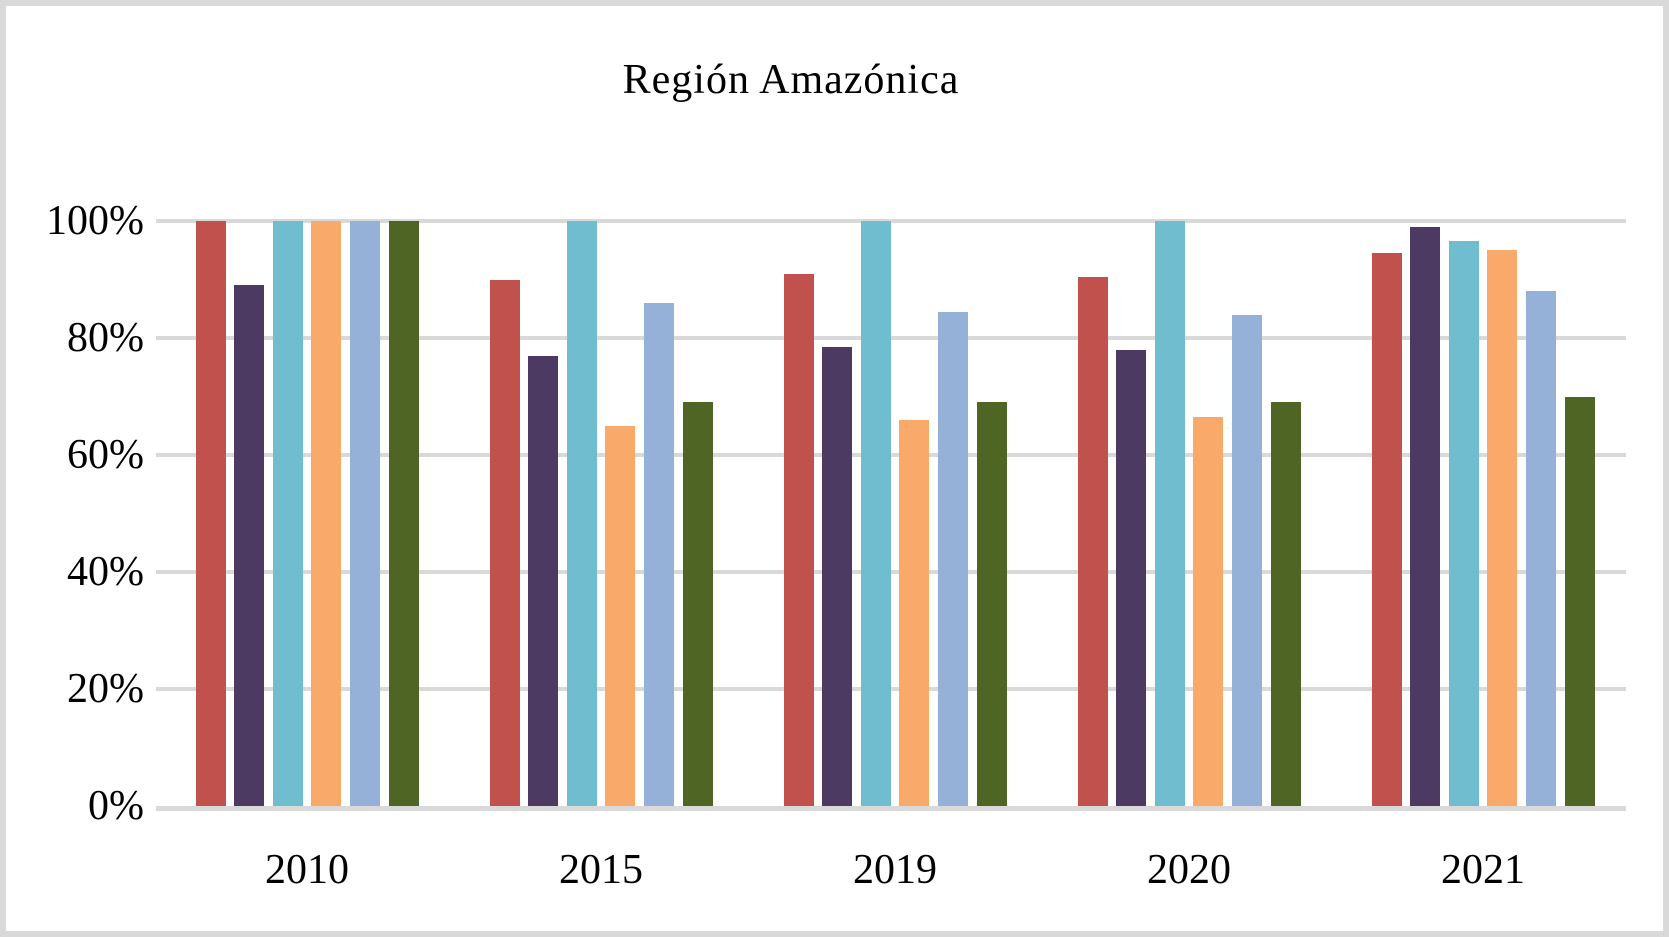 The width and height of the screenshot is (1669, 937). I want to click on x-axis-line, so click(891, 808).